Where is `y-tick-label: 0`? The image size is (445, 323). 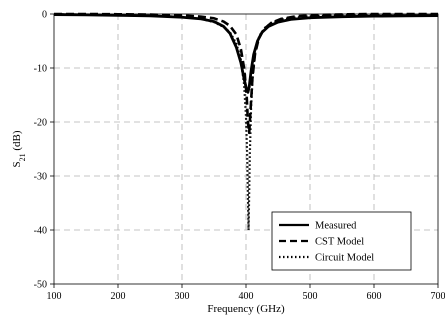
y-tick-label: 0 is located at coordinates (44, 15).